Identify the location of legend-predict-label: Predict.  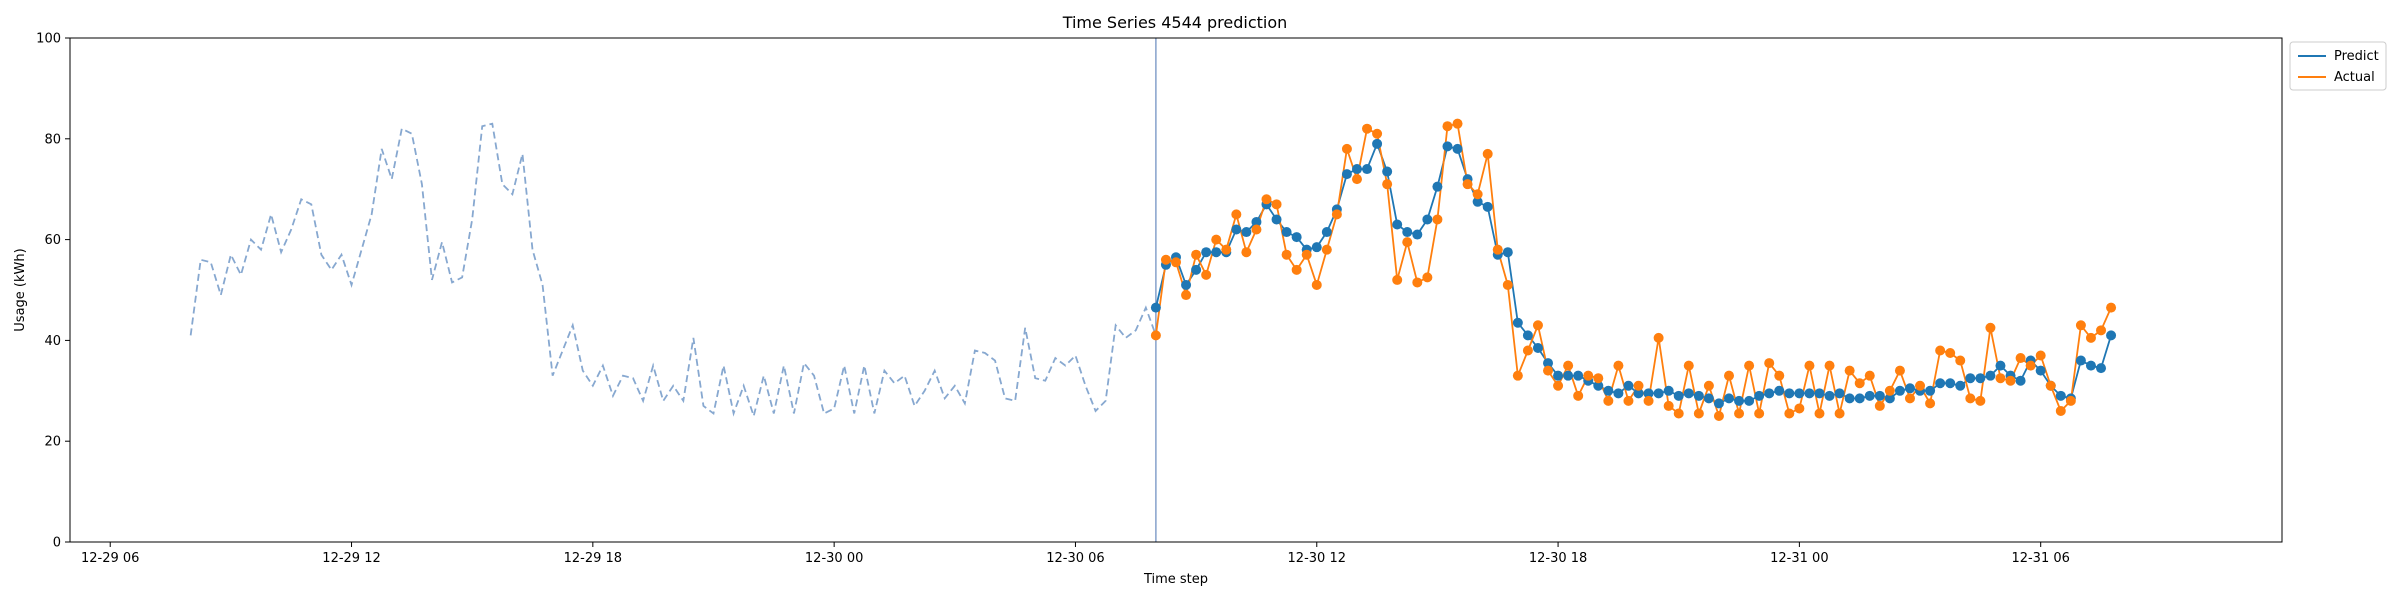
(2356, 56).